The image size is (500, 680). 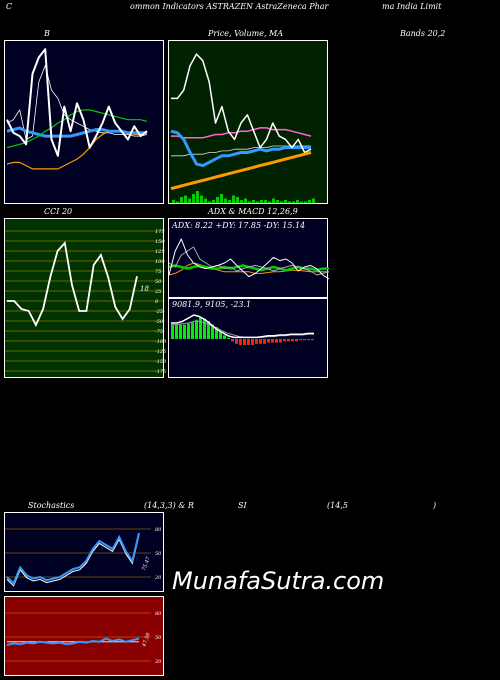 What do you see at coordinates (248, 338) in the screenshot?
I see `panel-macd: 9081.9, 9105, -23.1` at bounding box center [248, 338].